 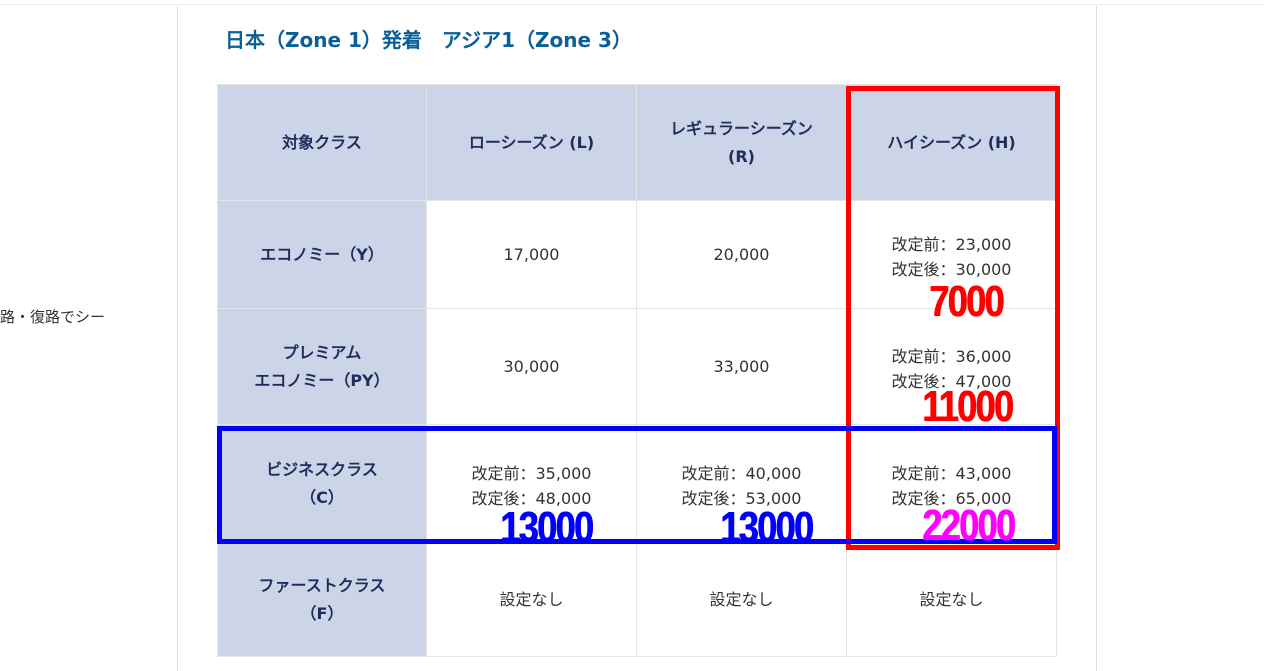 What do you see at coordinates (428, 40) in the screenshot?
I see `section-heading: 日本（Zone 1）発着 アジア1（Zone 3）` at bounding box center [428, 40].